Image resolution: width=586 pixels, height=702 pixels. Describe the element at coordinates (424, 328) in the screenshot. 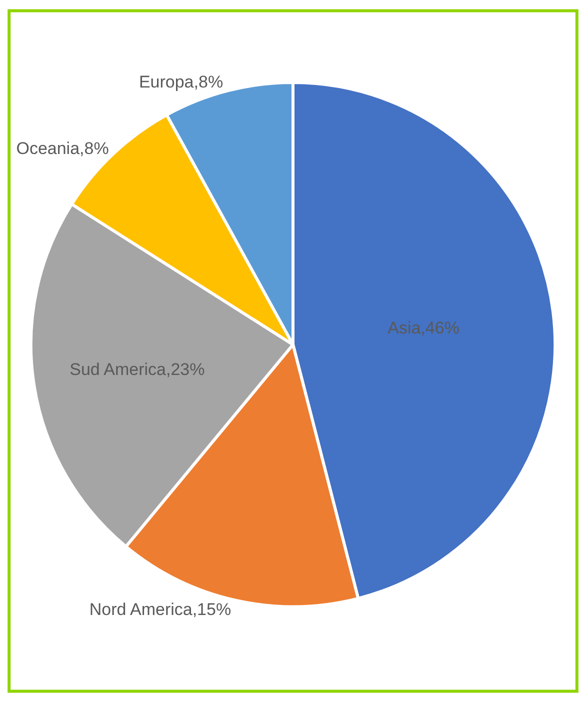

I see `slice-label: Asia,46%` at that location.